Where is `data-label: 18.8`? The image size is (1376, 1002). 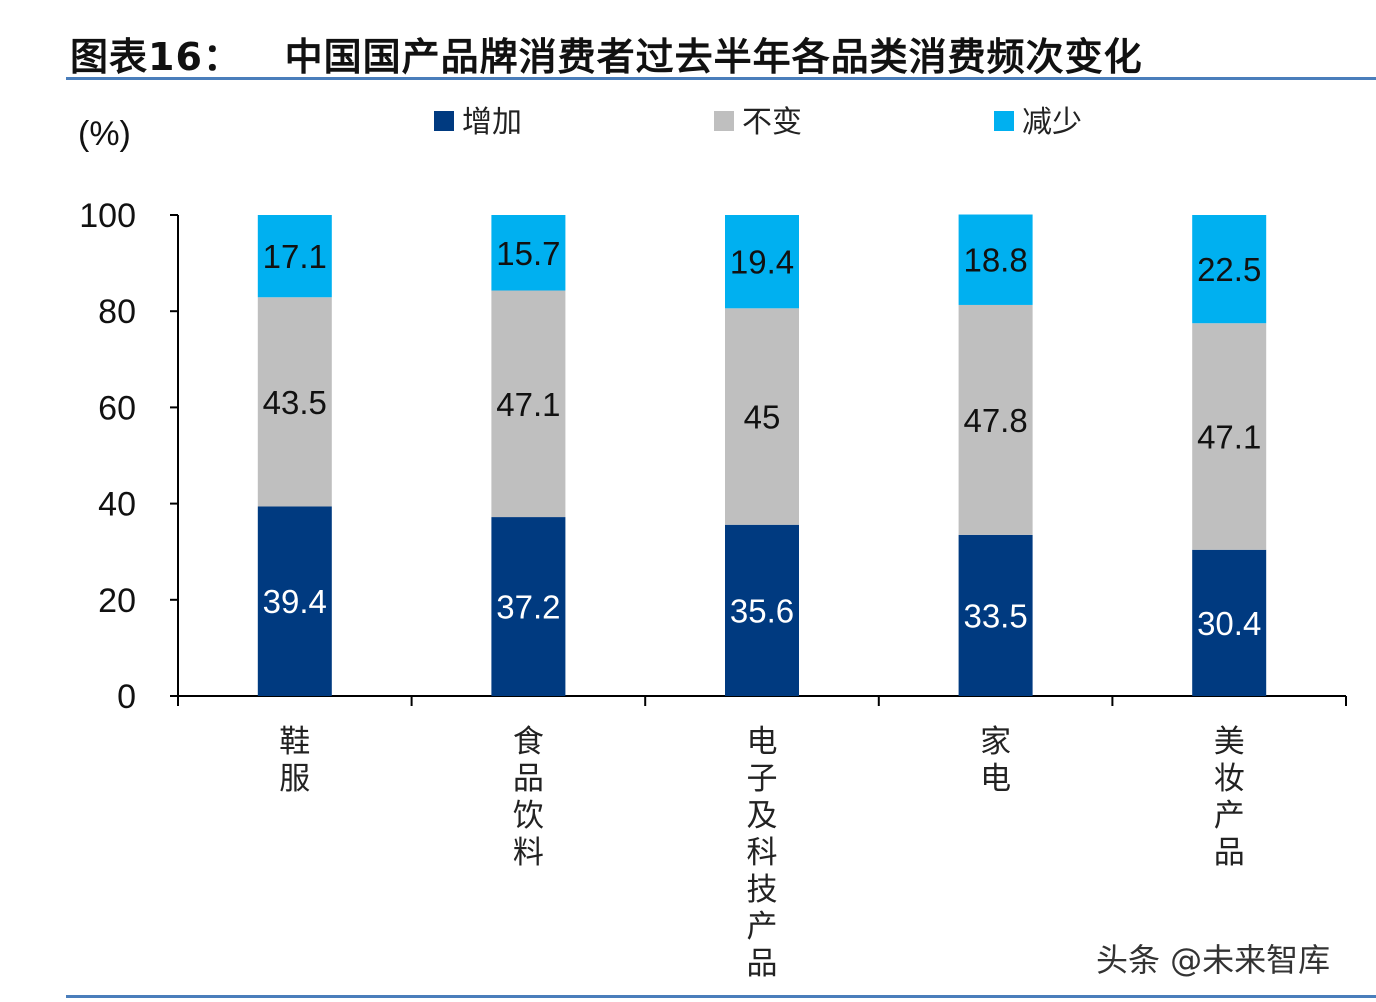 data-label: 18.8 is located at coordinates (995, 260).